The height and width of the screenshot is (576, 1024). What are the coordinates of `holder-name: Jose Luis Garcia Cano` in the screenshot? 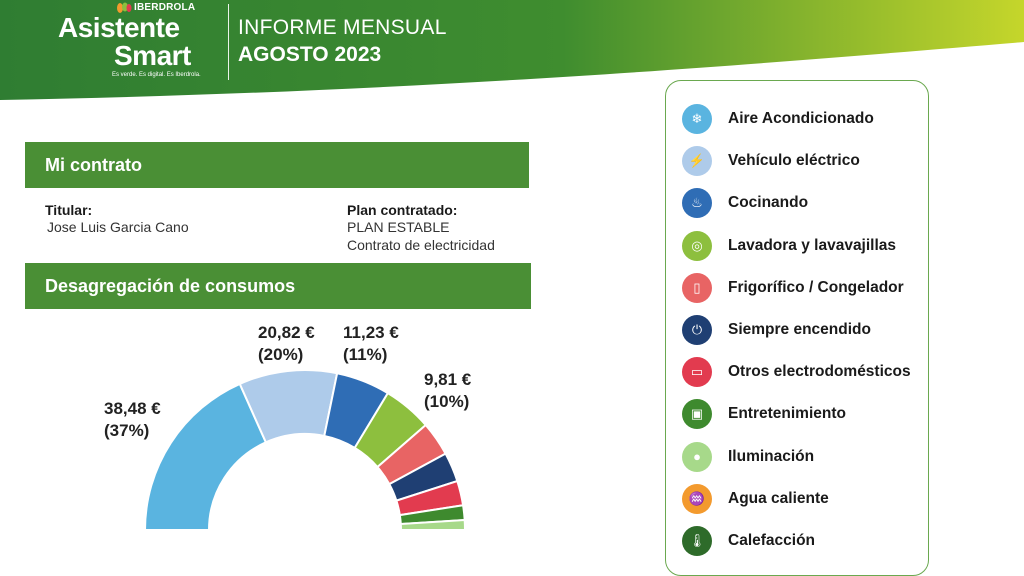 It's located at (118, 227).